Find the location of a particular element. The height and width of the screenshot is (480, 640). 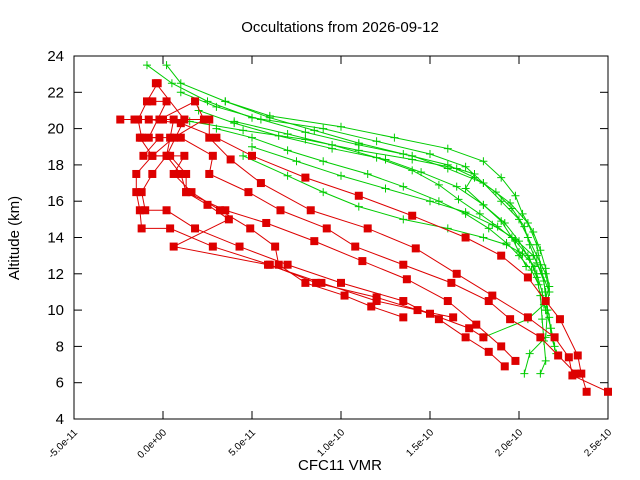

y-tick-label: 8 is located at coordinates (60, 346).